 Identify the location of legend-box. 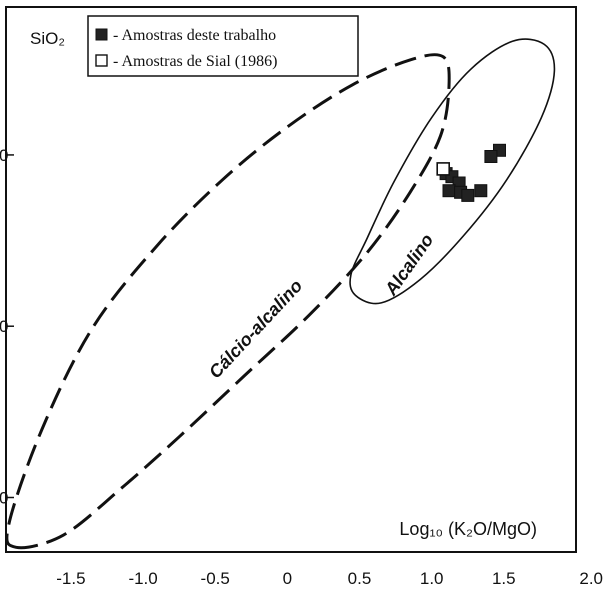
(223, 46).